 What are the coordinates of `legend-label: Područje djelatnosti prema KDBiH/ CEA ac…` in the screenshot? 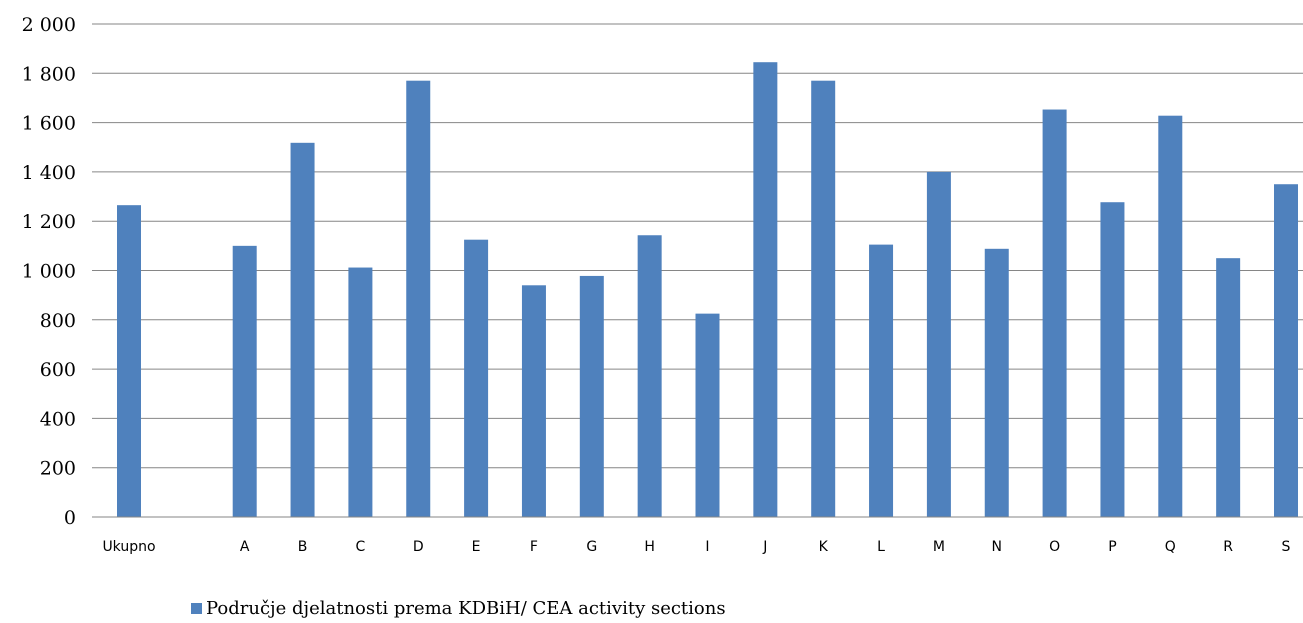 It's located at (466, 608).